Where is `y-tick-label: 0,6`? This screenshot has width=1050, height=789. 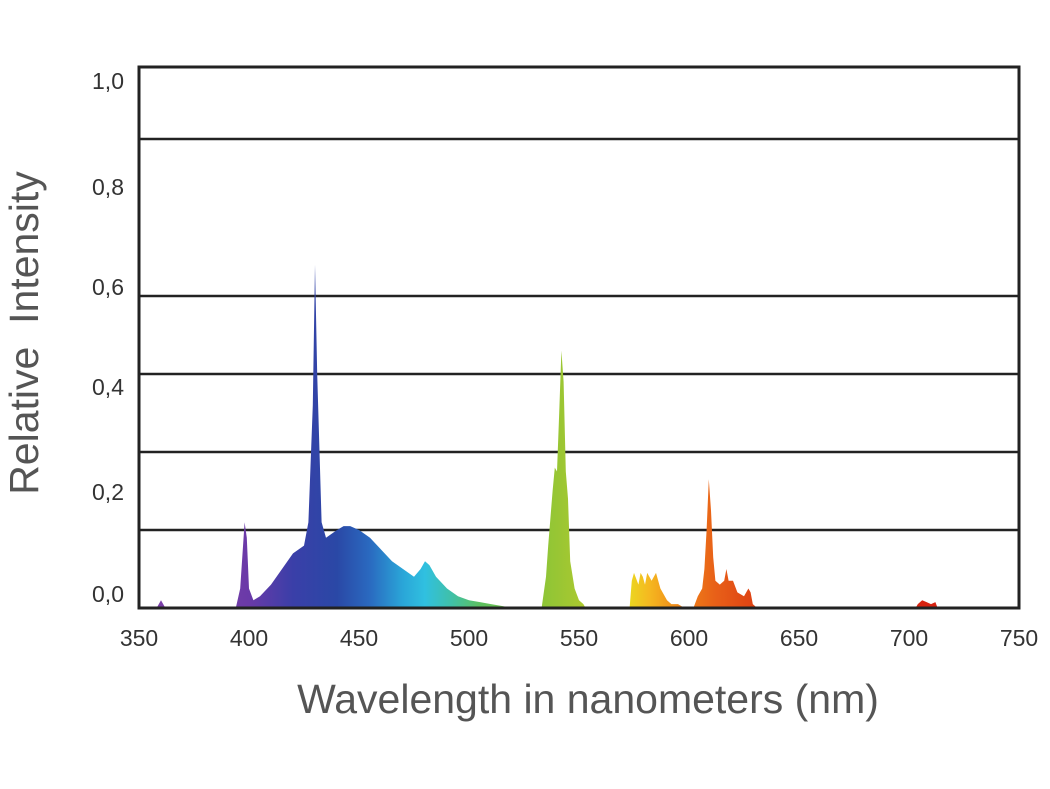
y-tick-label: 0,6 is located at coordinates (108, 287).